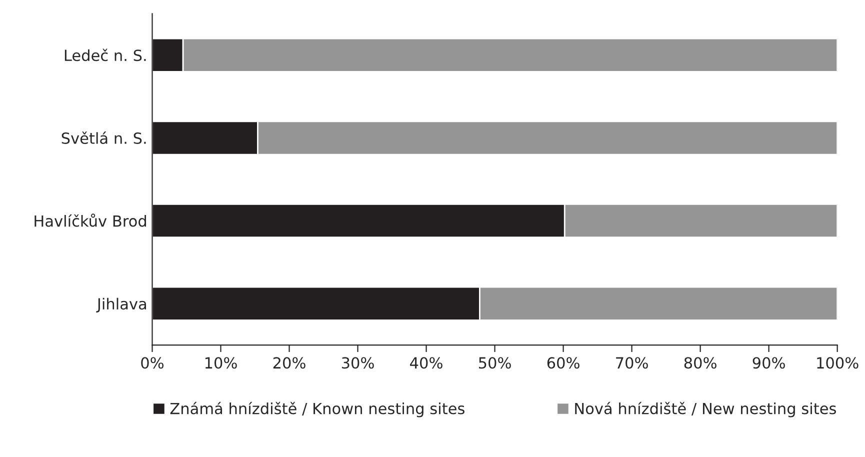 This screenshot has height=457, width=865. Describe the element at coordinates (768, 363) in the screenshot. I see `x-tick-label: 90%` at that location.